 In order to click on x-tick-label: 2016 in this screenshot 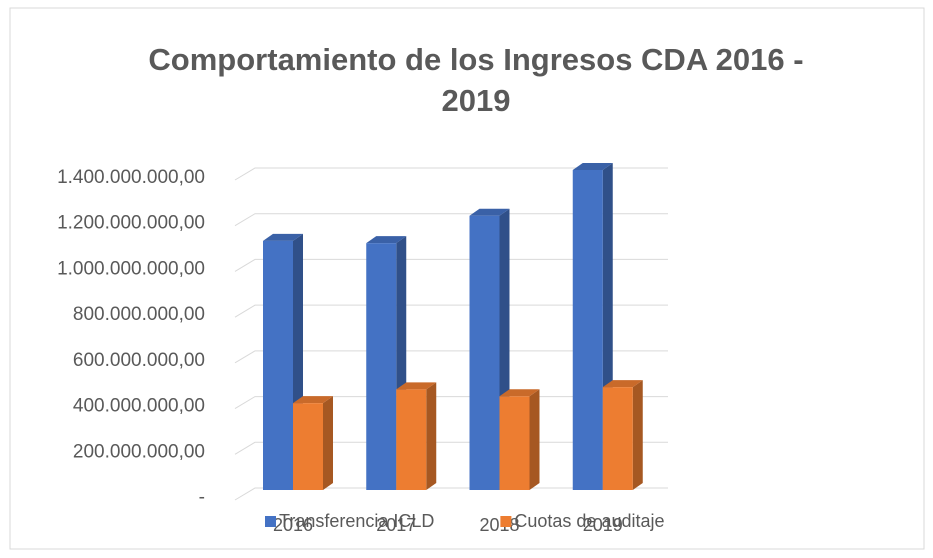, I will do `click(293, 525)`.